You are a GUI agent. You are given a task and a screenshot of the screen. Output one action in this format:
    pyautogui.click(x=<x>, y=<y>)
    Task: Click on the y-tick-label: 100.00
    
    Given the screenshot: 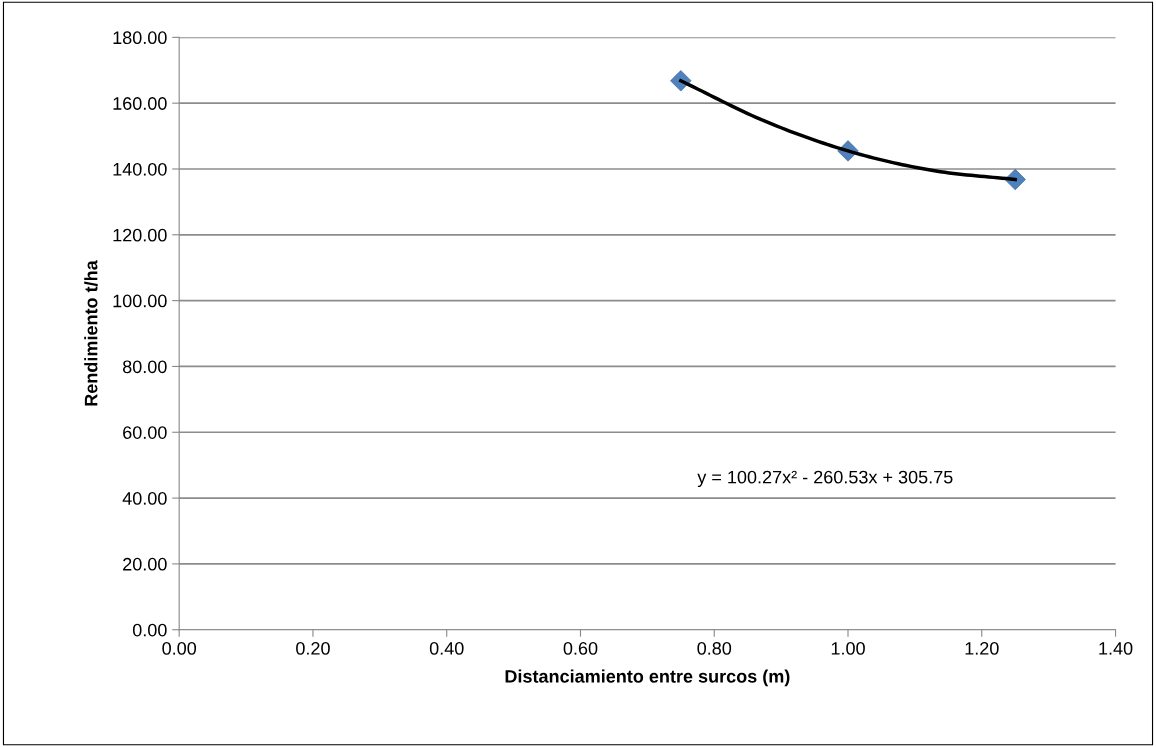 What is the action you would take?
    pyautogui.click(x=140, y=301)
    